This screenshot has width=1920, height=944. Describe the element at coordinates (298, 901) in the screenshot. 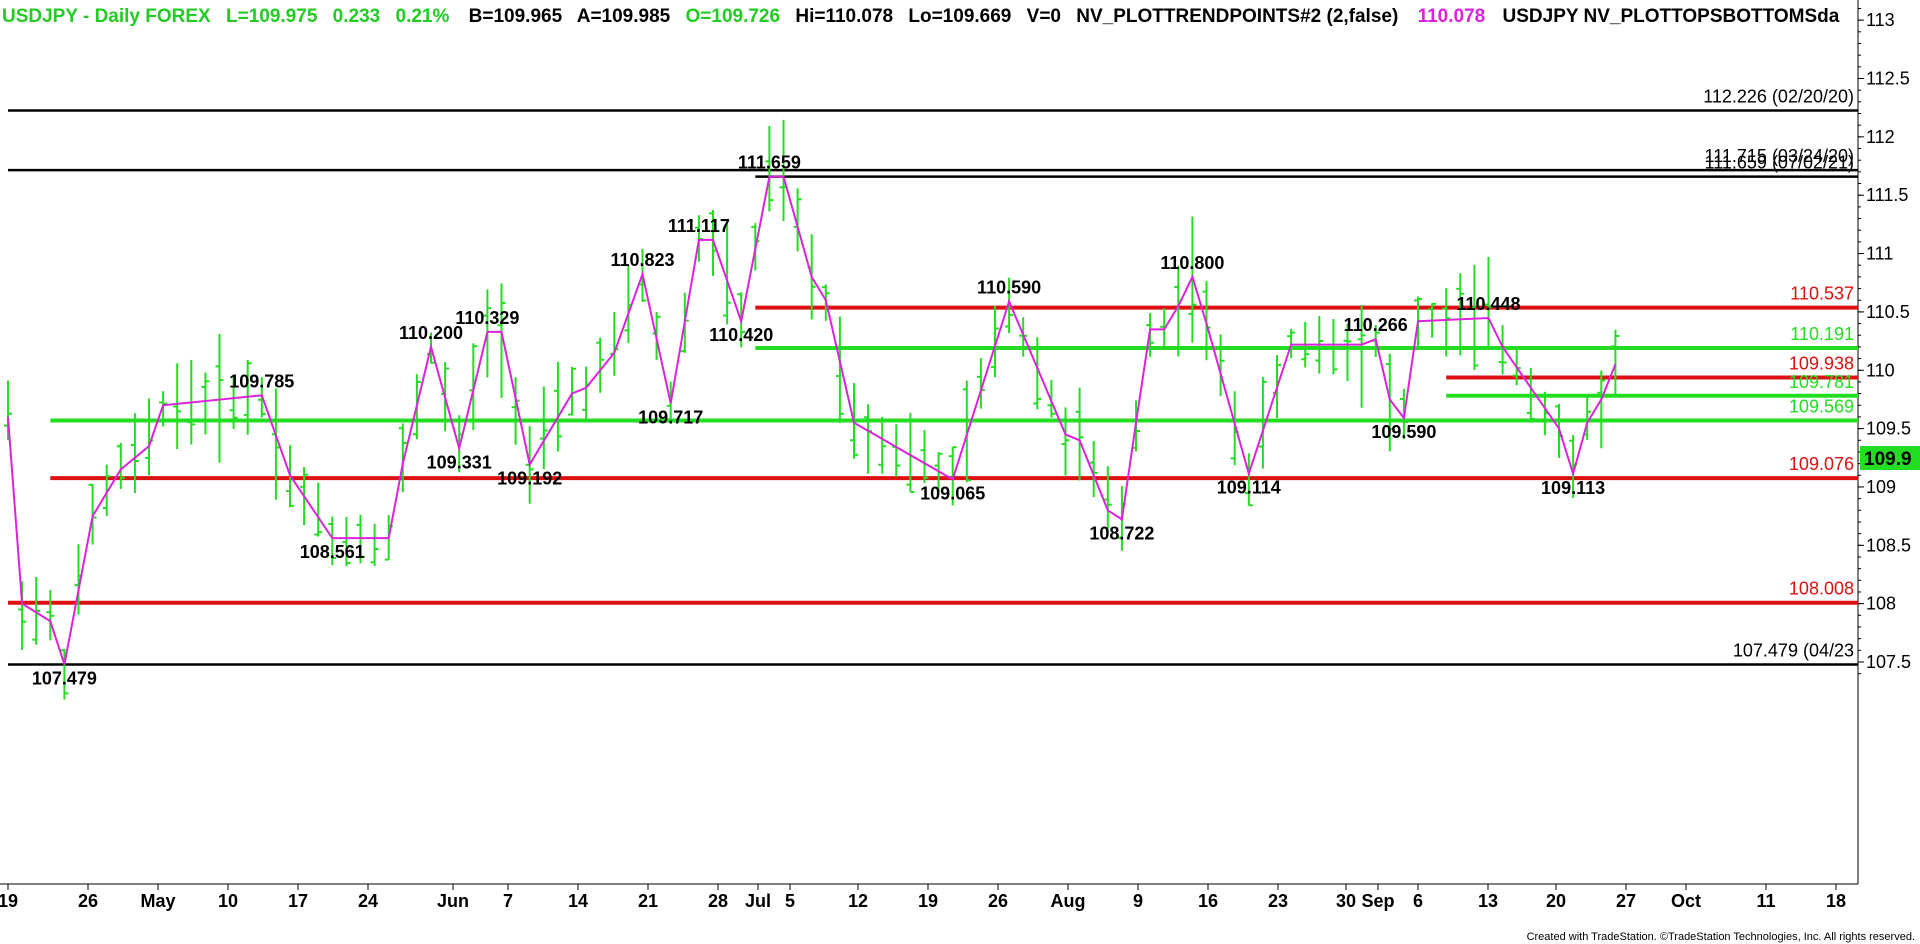

I see `date-label: 17` at that location.